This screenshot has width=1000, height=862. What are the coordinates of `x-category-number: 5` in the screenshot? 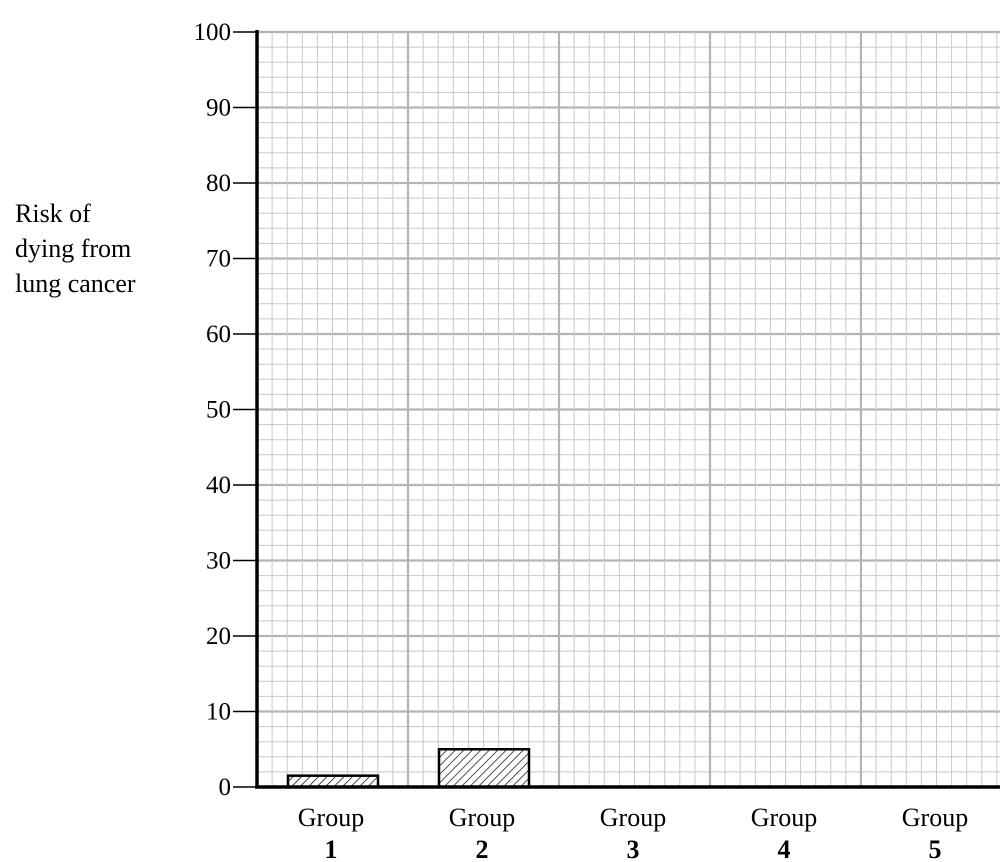 It's located at (935, 848).